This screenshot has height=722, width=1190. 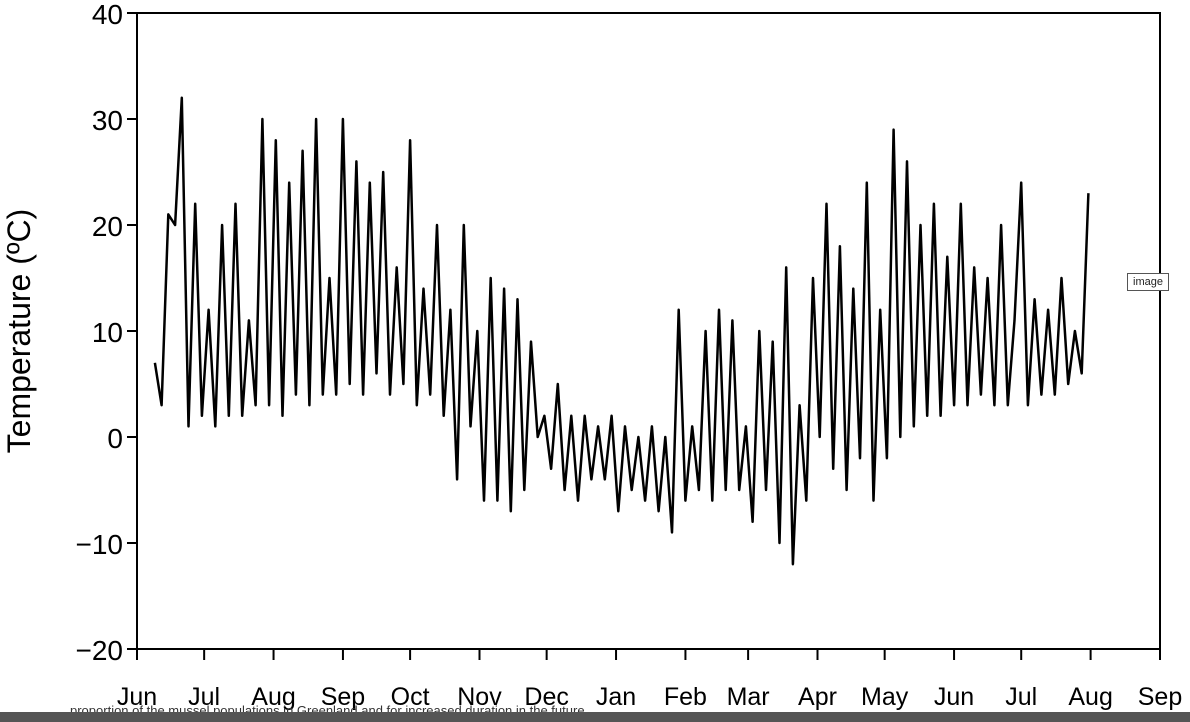 What do you see at coordinates (410, 697) in the screenshot?
I see `x-tick-label: Oct` at bounding box center [410, 697].